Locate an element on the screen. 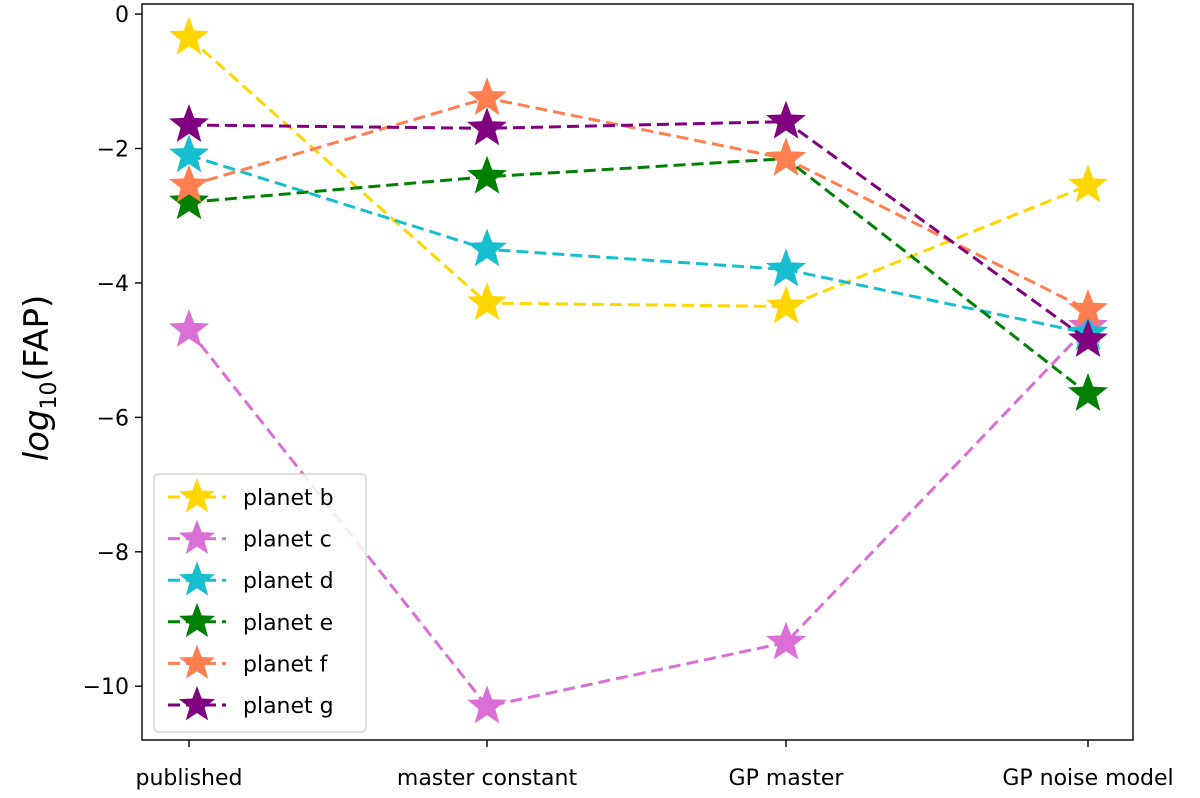 This screenshot has width=1200, height=798. y-axis-label-sub: 10 is located at coordinates (49, 395).